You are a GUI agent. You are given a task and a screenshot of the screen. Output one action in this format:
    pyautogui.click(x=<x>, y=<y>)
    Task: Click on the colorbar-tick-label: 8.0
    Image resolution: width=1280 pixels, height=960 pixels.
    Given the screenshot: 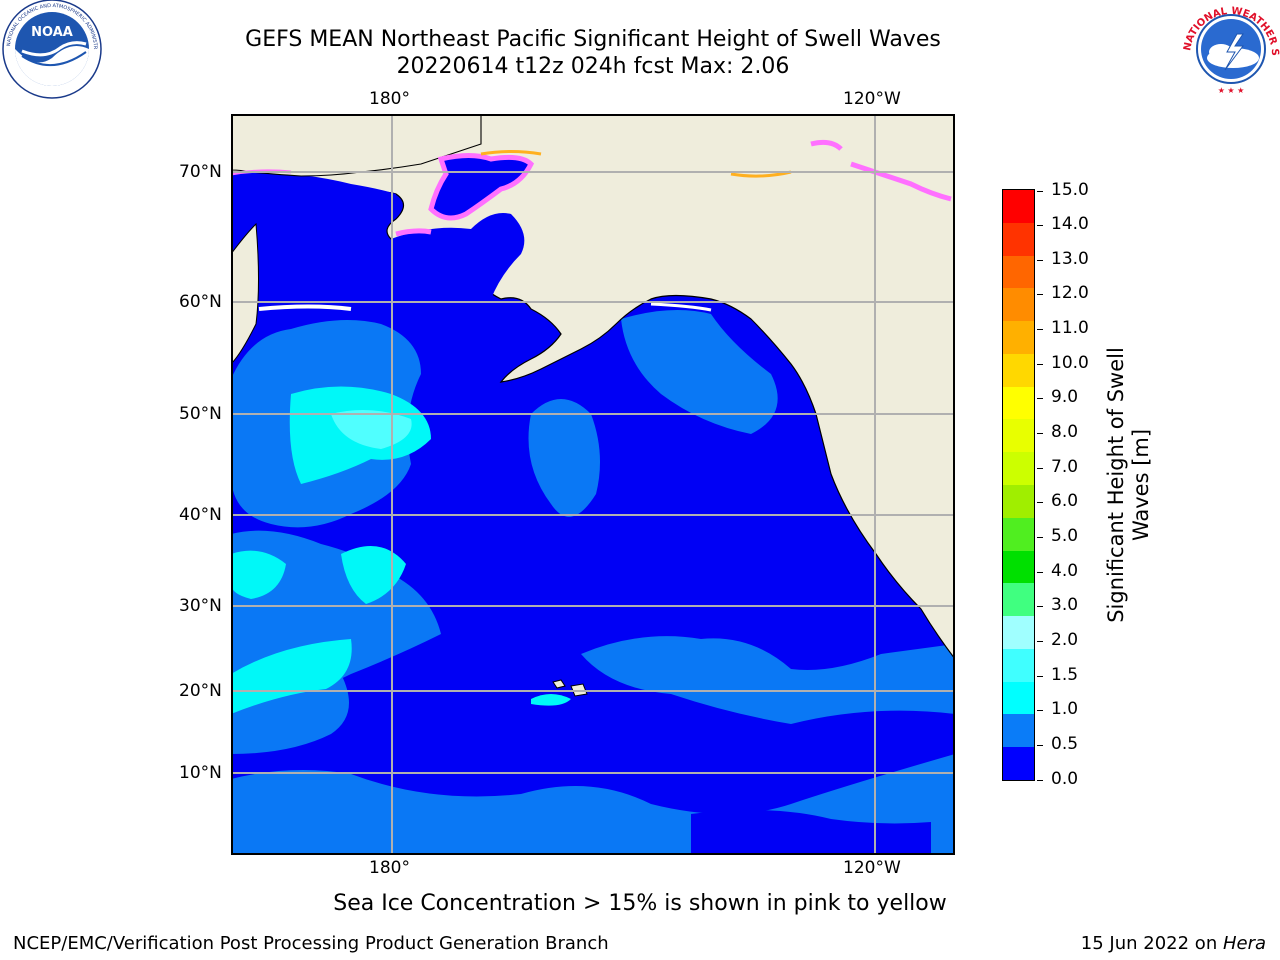 What is the action you would take?
    pyautogui.click(x=1065, y=432)
    